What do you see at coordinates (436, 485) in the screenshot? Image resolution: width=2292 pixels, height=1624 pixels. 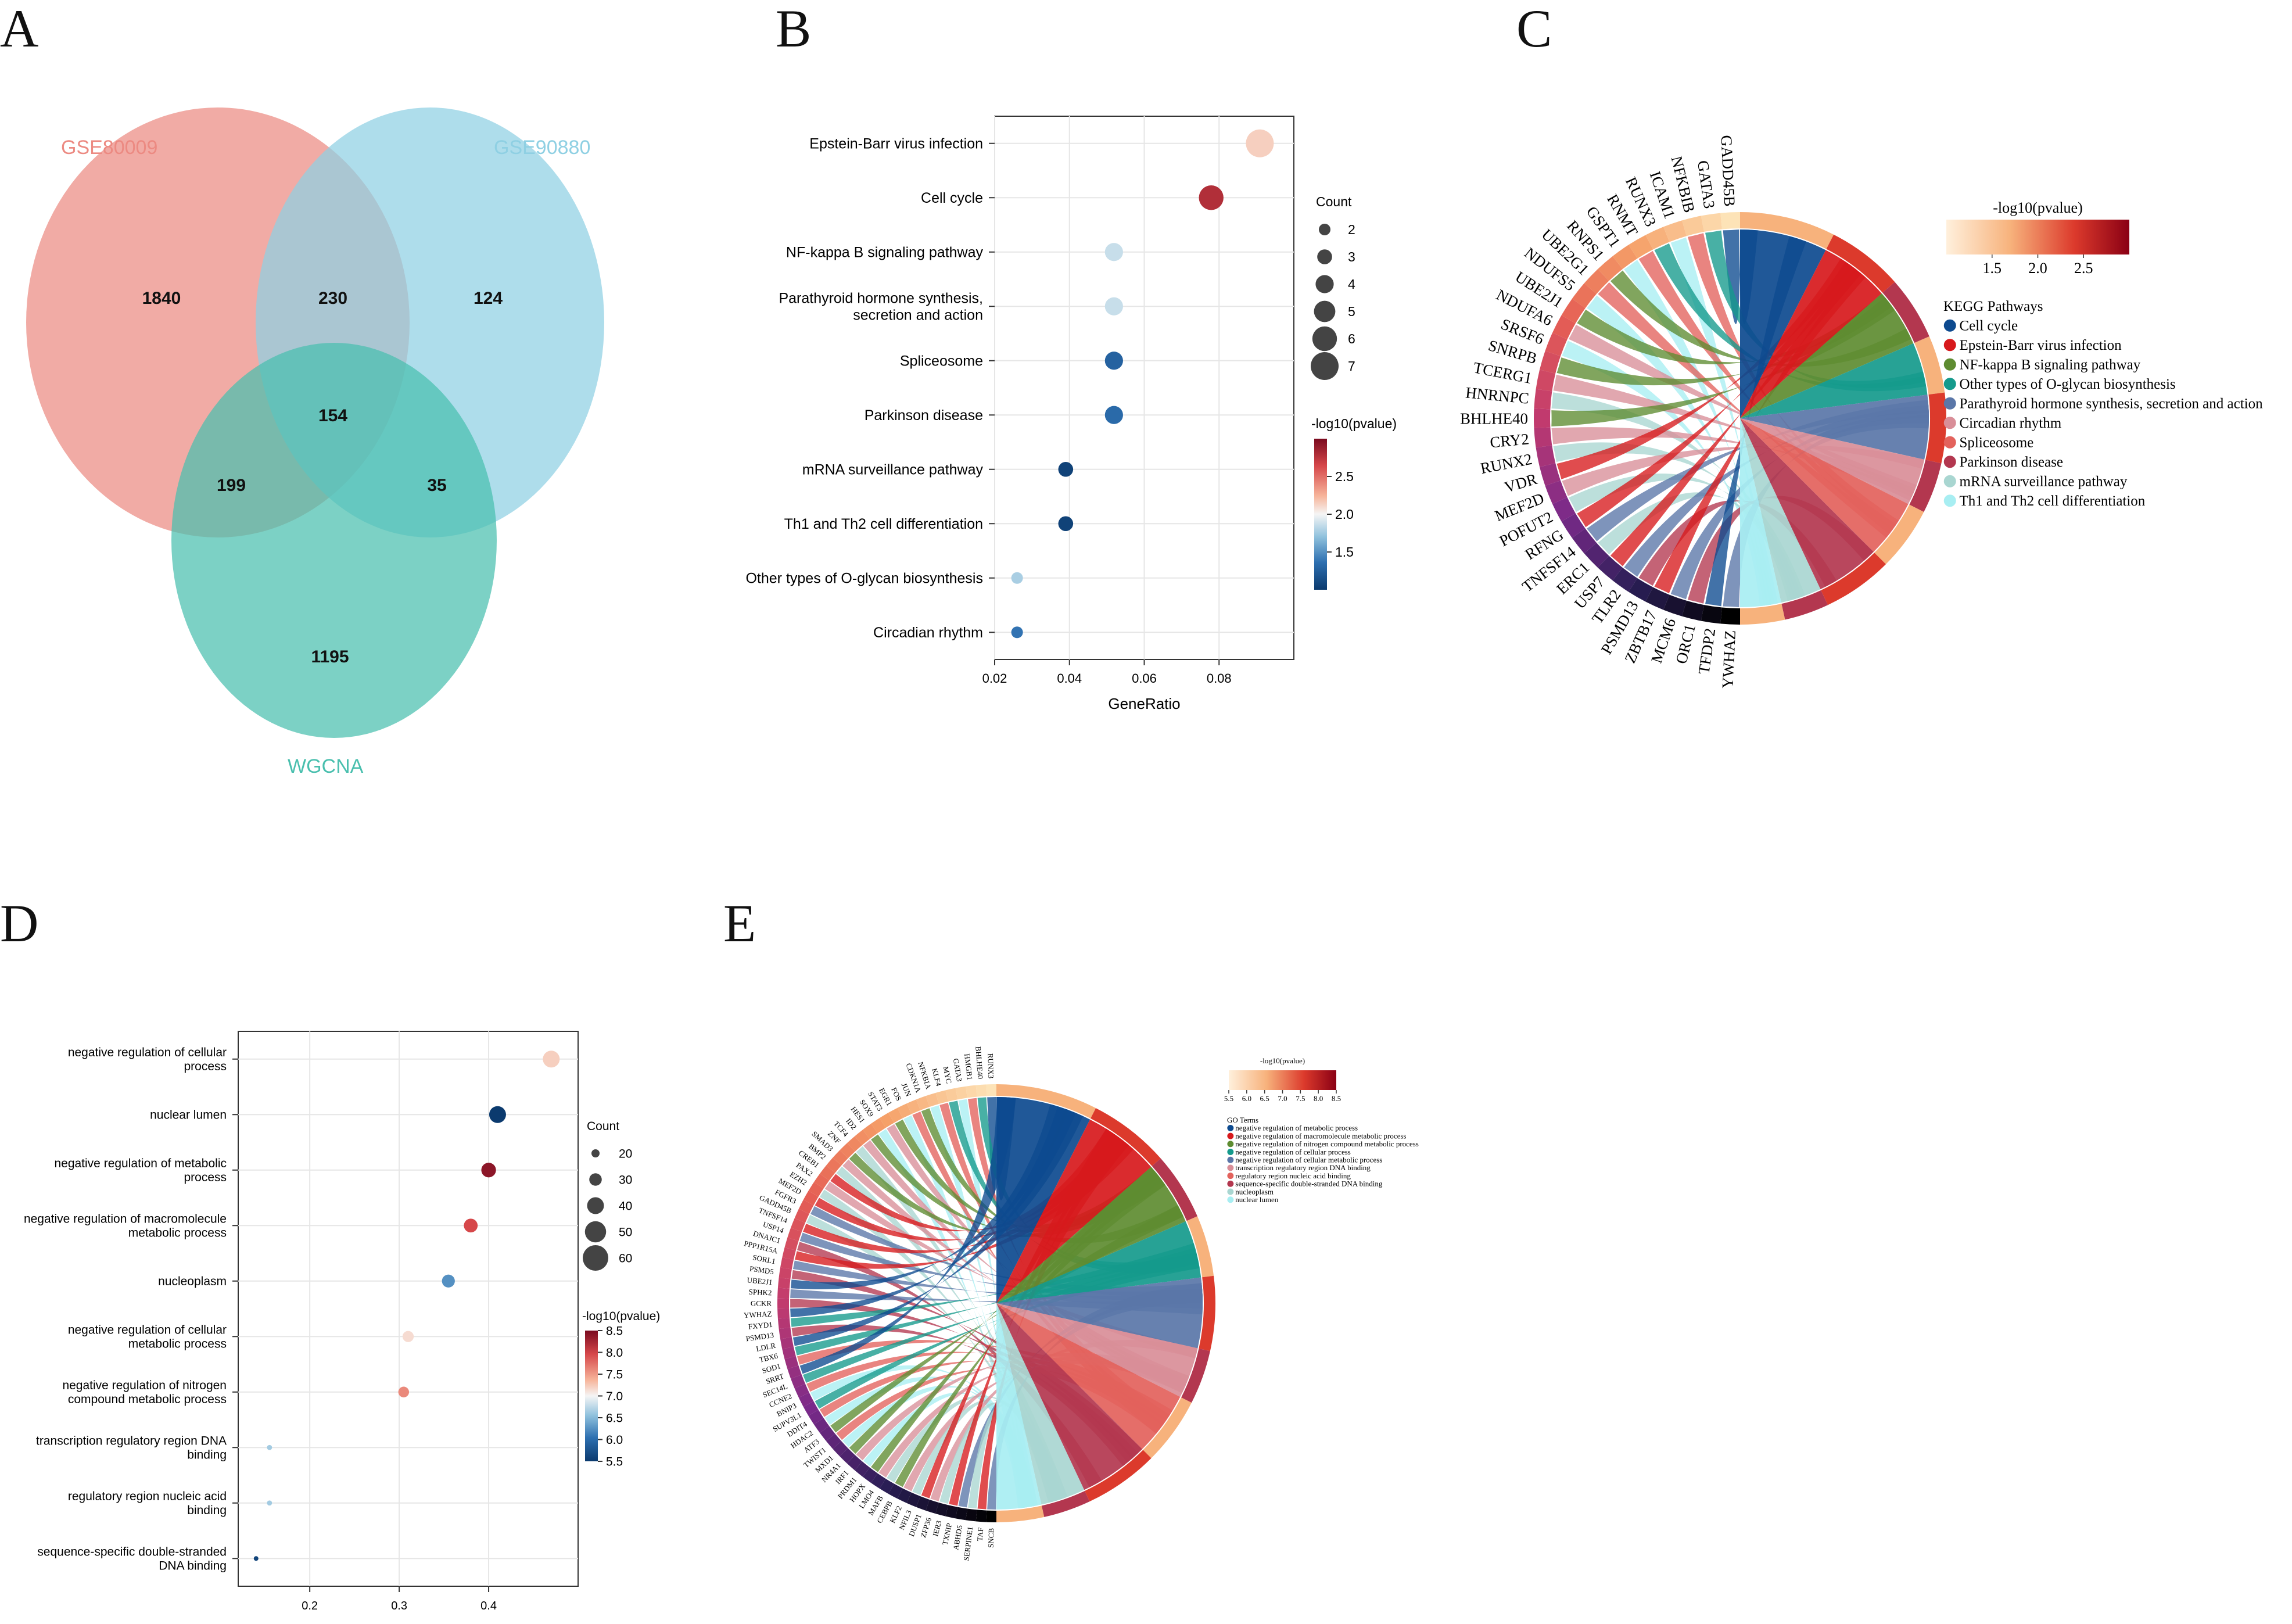 I see `venn-count-bc: 35` at bounding box center [436, 485].